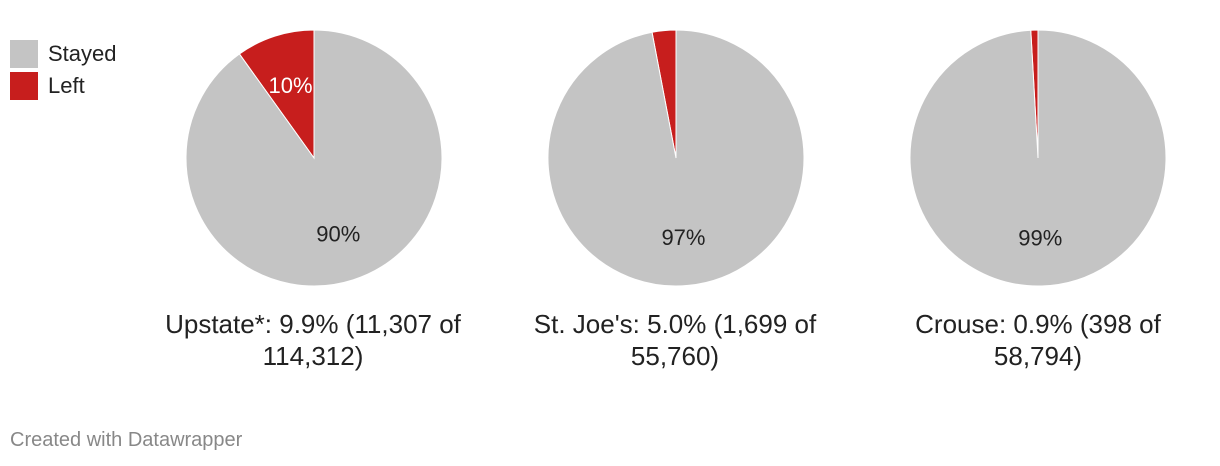  I want to click on pie-label-st-joes: St. Joe's: 5.0% (1,699 of 55,760), so click(675, 340).